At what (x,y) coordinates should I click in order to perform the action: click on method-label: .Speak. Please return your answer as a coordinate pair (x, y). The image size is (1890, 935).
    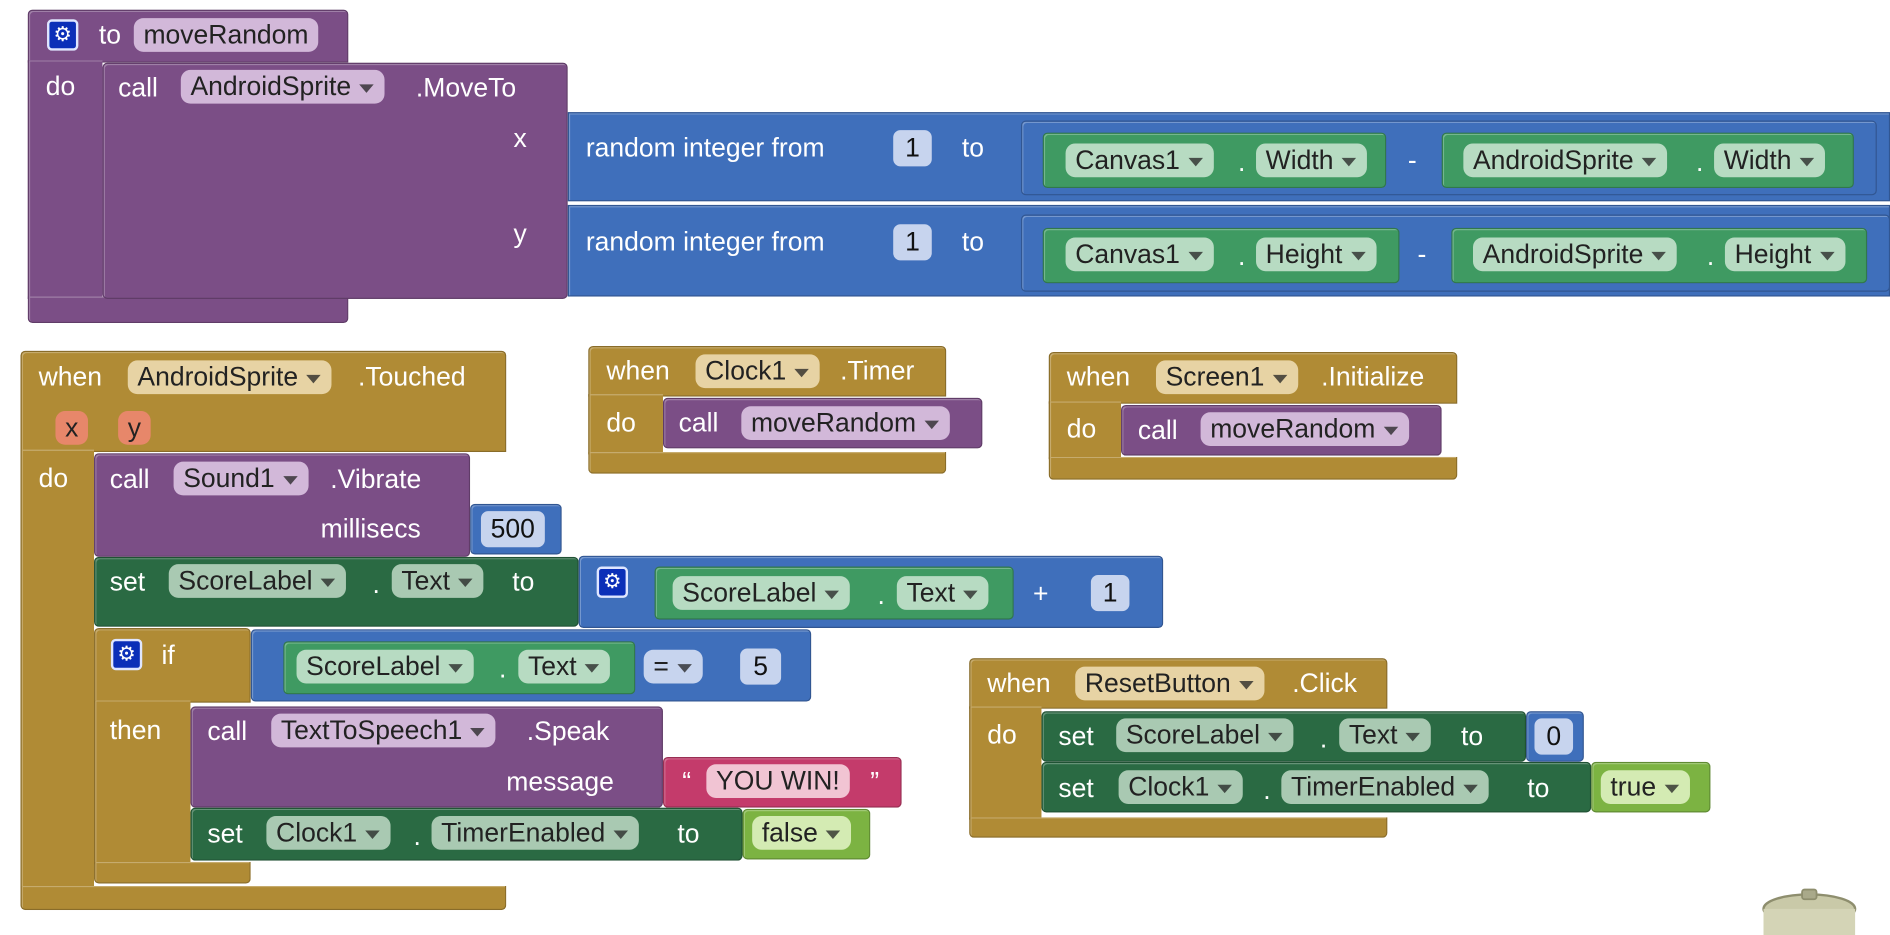
    Looking at the image, I should click on (568, 731).